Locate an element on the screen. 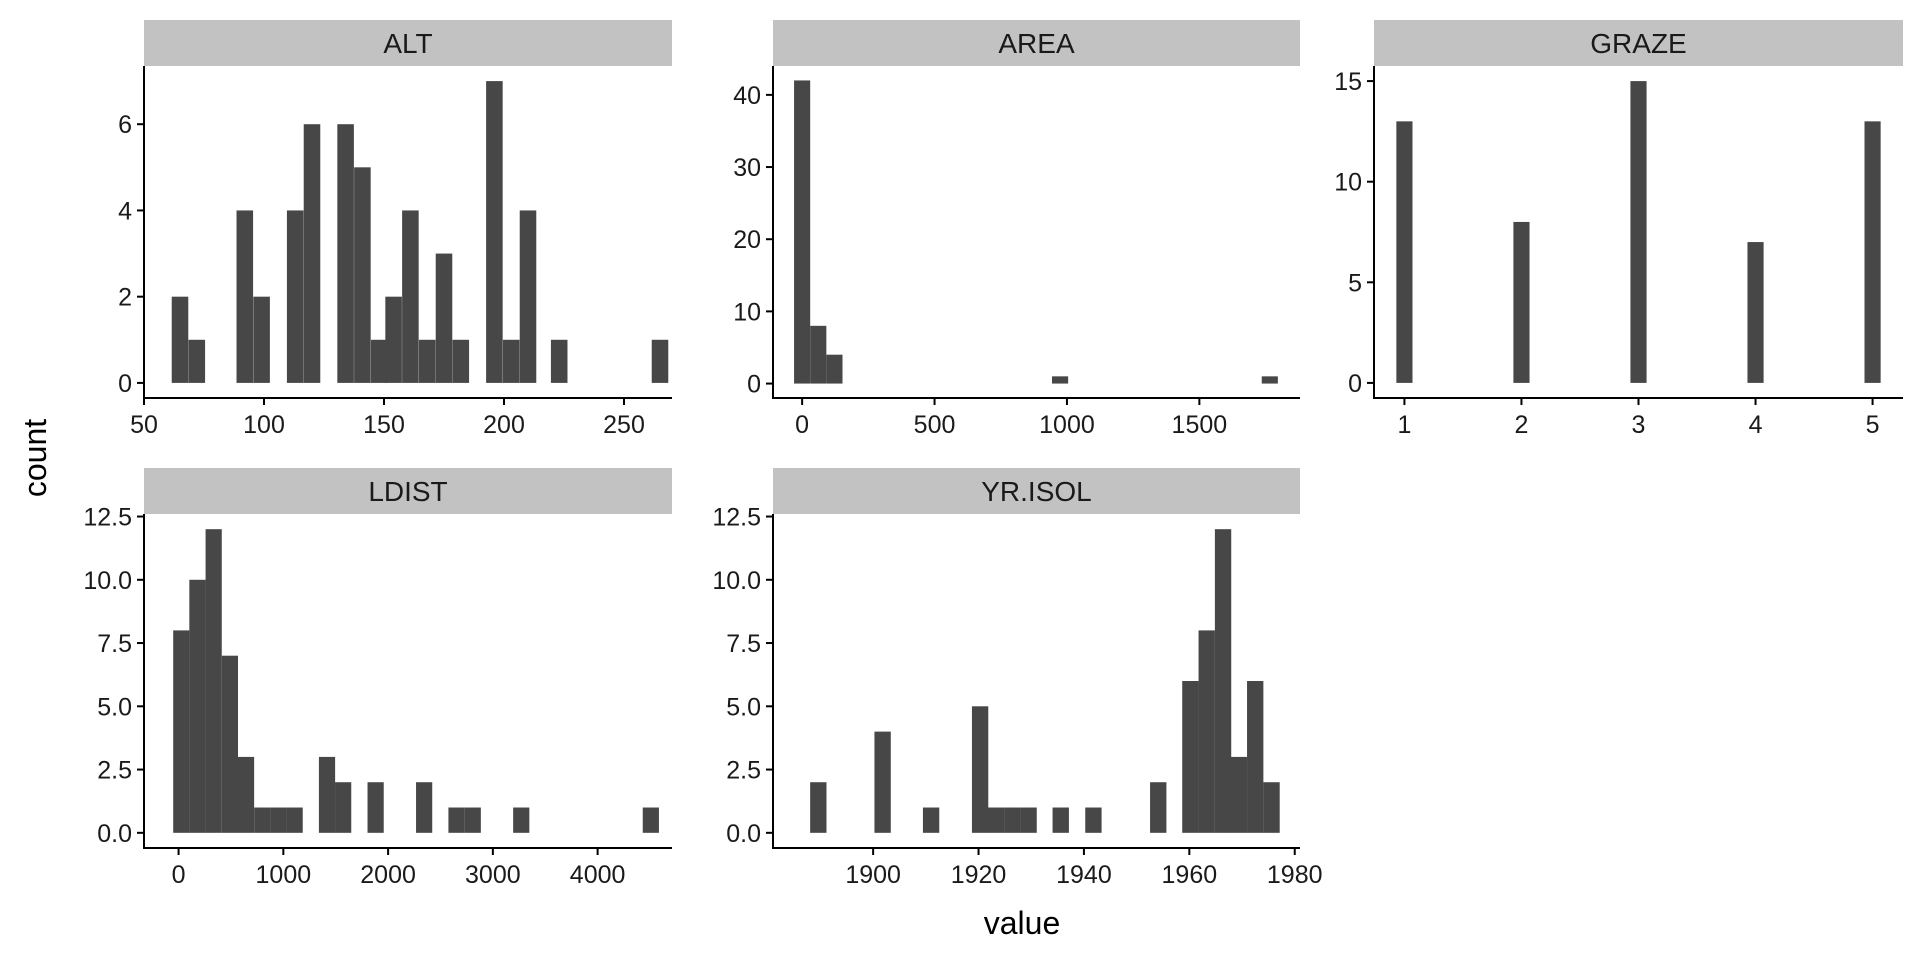  facet-strip-ldist is located at coordinates (408, 491).